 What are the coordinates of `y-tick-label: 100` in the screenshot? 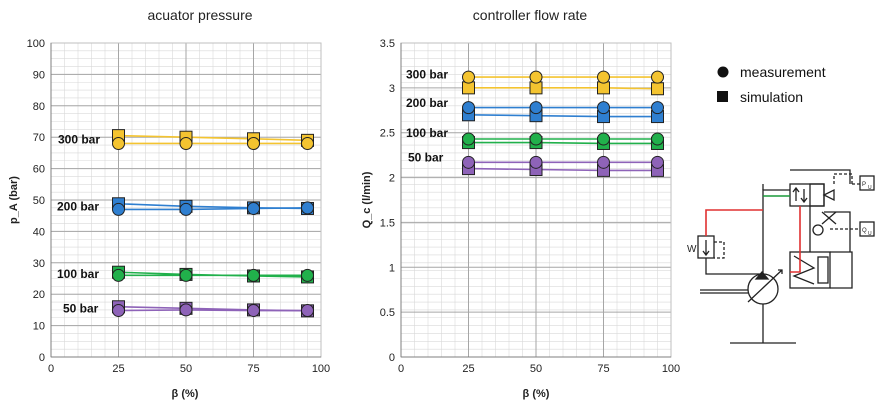 It's located at (36, 44).